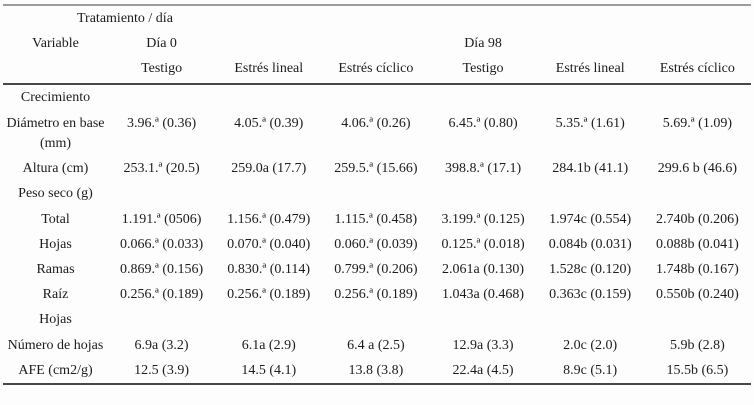 This screenshot has height=405, width=754. I want to click on value-cell: 1.115.ª (0.458), so click(376, 219).